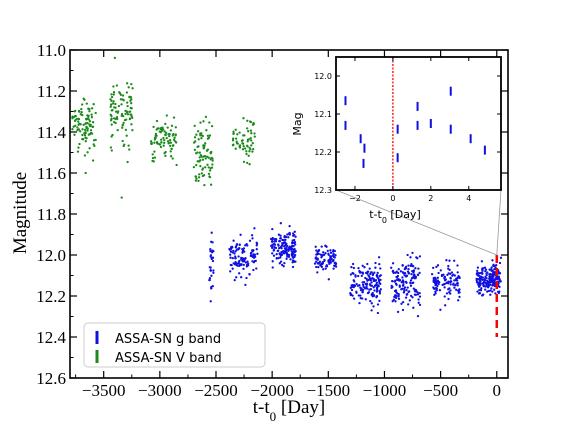 The width and height of the screenshot is (565, 424). Describe the element at coordinates (51, 50) in the screenshot. I see `y-tick-label: 11.0` at that location.